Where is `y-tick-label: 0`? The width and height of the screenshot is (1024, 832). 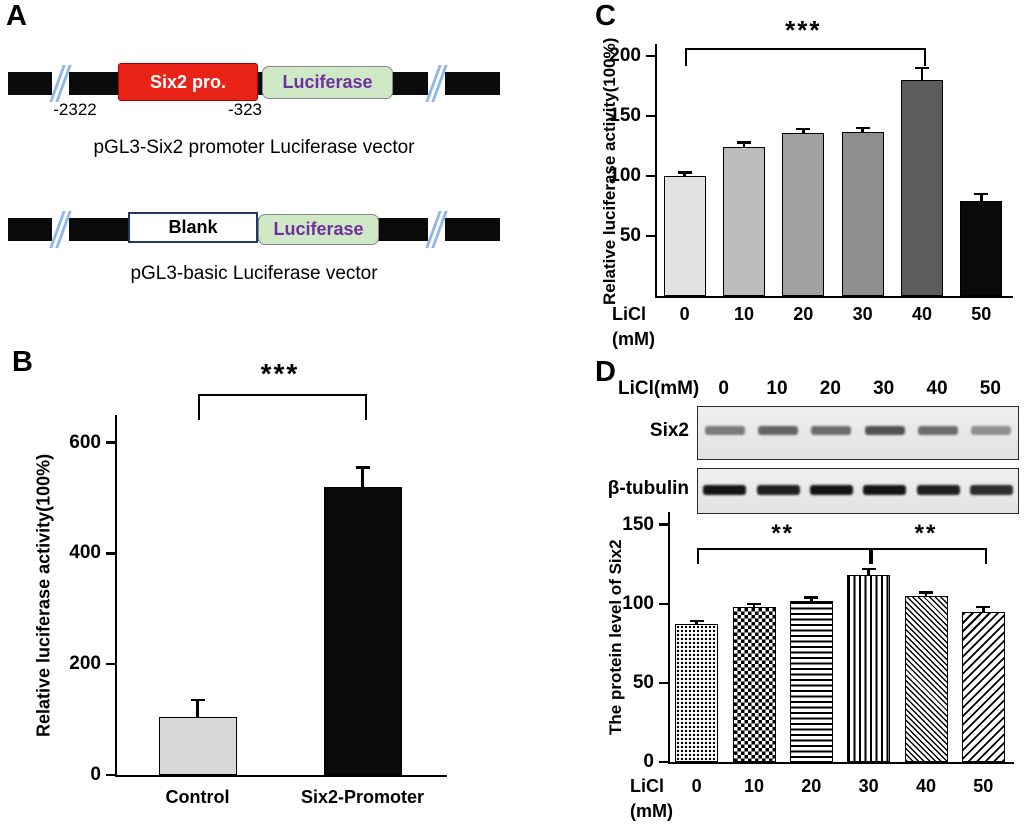 y-tick-label: 0 is located at coordinates (95, 774).